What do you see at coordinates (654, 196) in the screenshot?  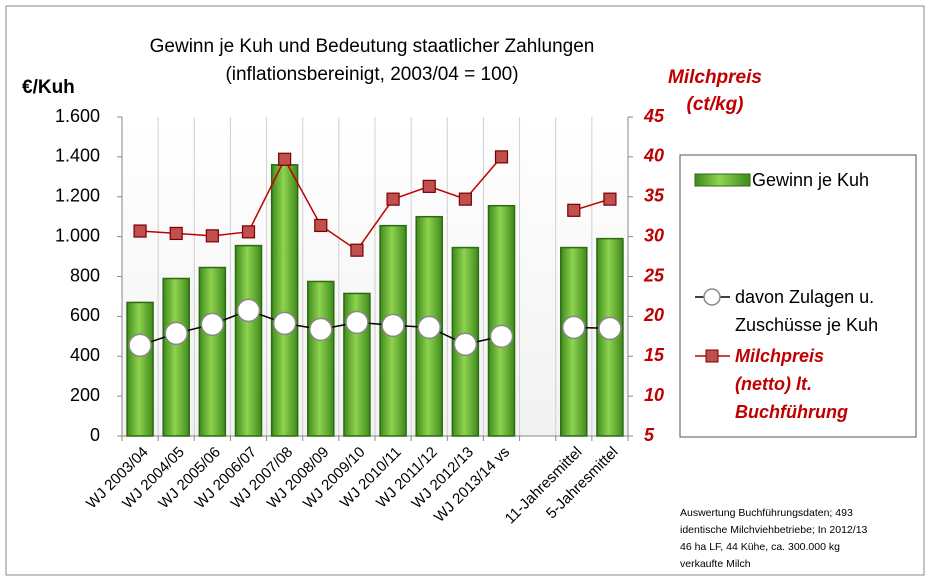 I see `y2-tick-label: 35` at bounding box center [654, 196].